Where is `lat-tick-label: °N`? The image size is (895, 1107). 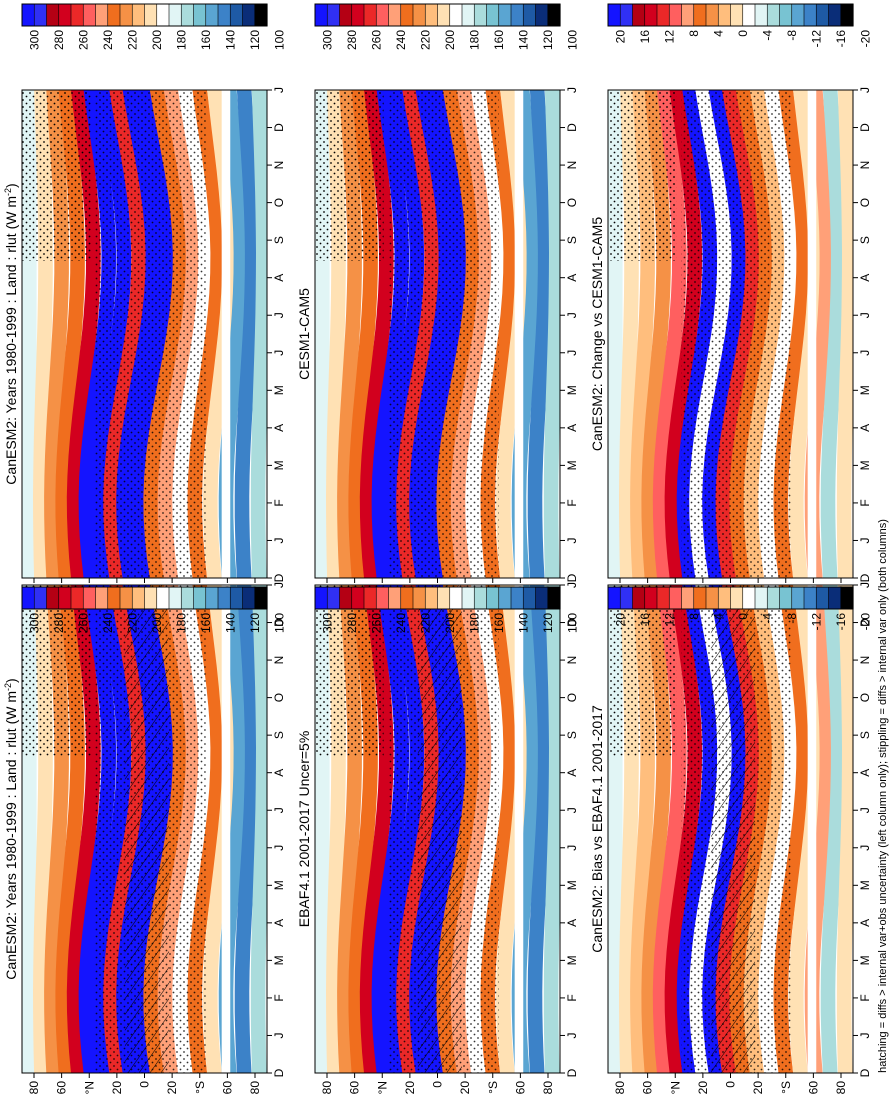 lat-tick-label: °N is located at coordinates (89, 1087).